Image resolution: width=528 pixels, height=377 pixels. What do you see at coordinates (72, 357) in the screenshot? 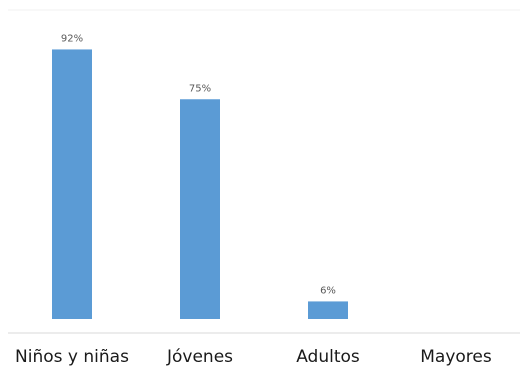
I see `x-tick-label-0: Niños y niñas` at bounding box center [72, 357].